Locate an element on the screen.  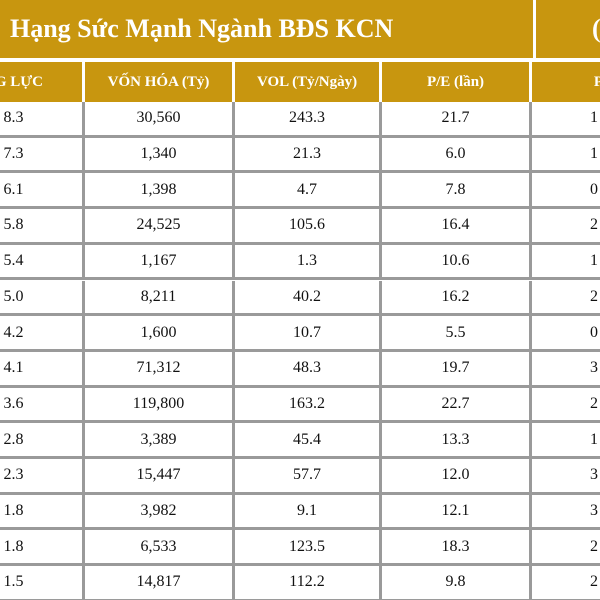
table-cell: 123.5 is located at coordinates (308, 548).